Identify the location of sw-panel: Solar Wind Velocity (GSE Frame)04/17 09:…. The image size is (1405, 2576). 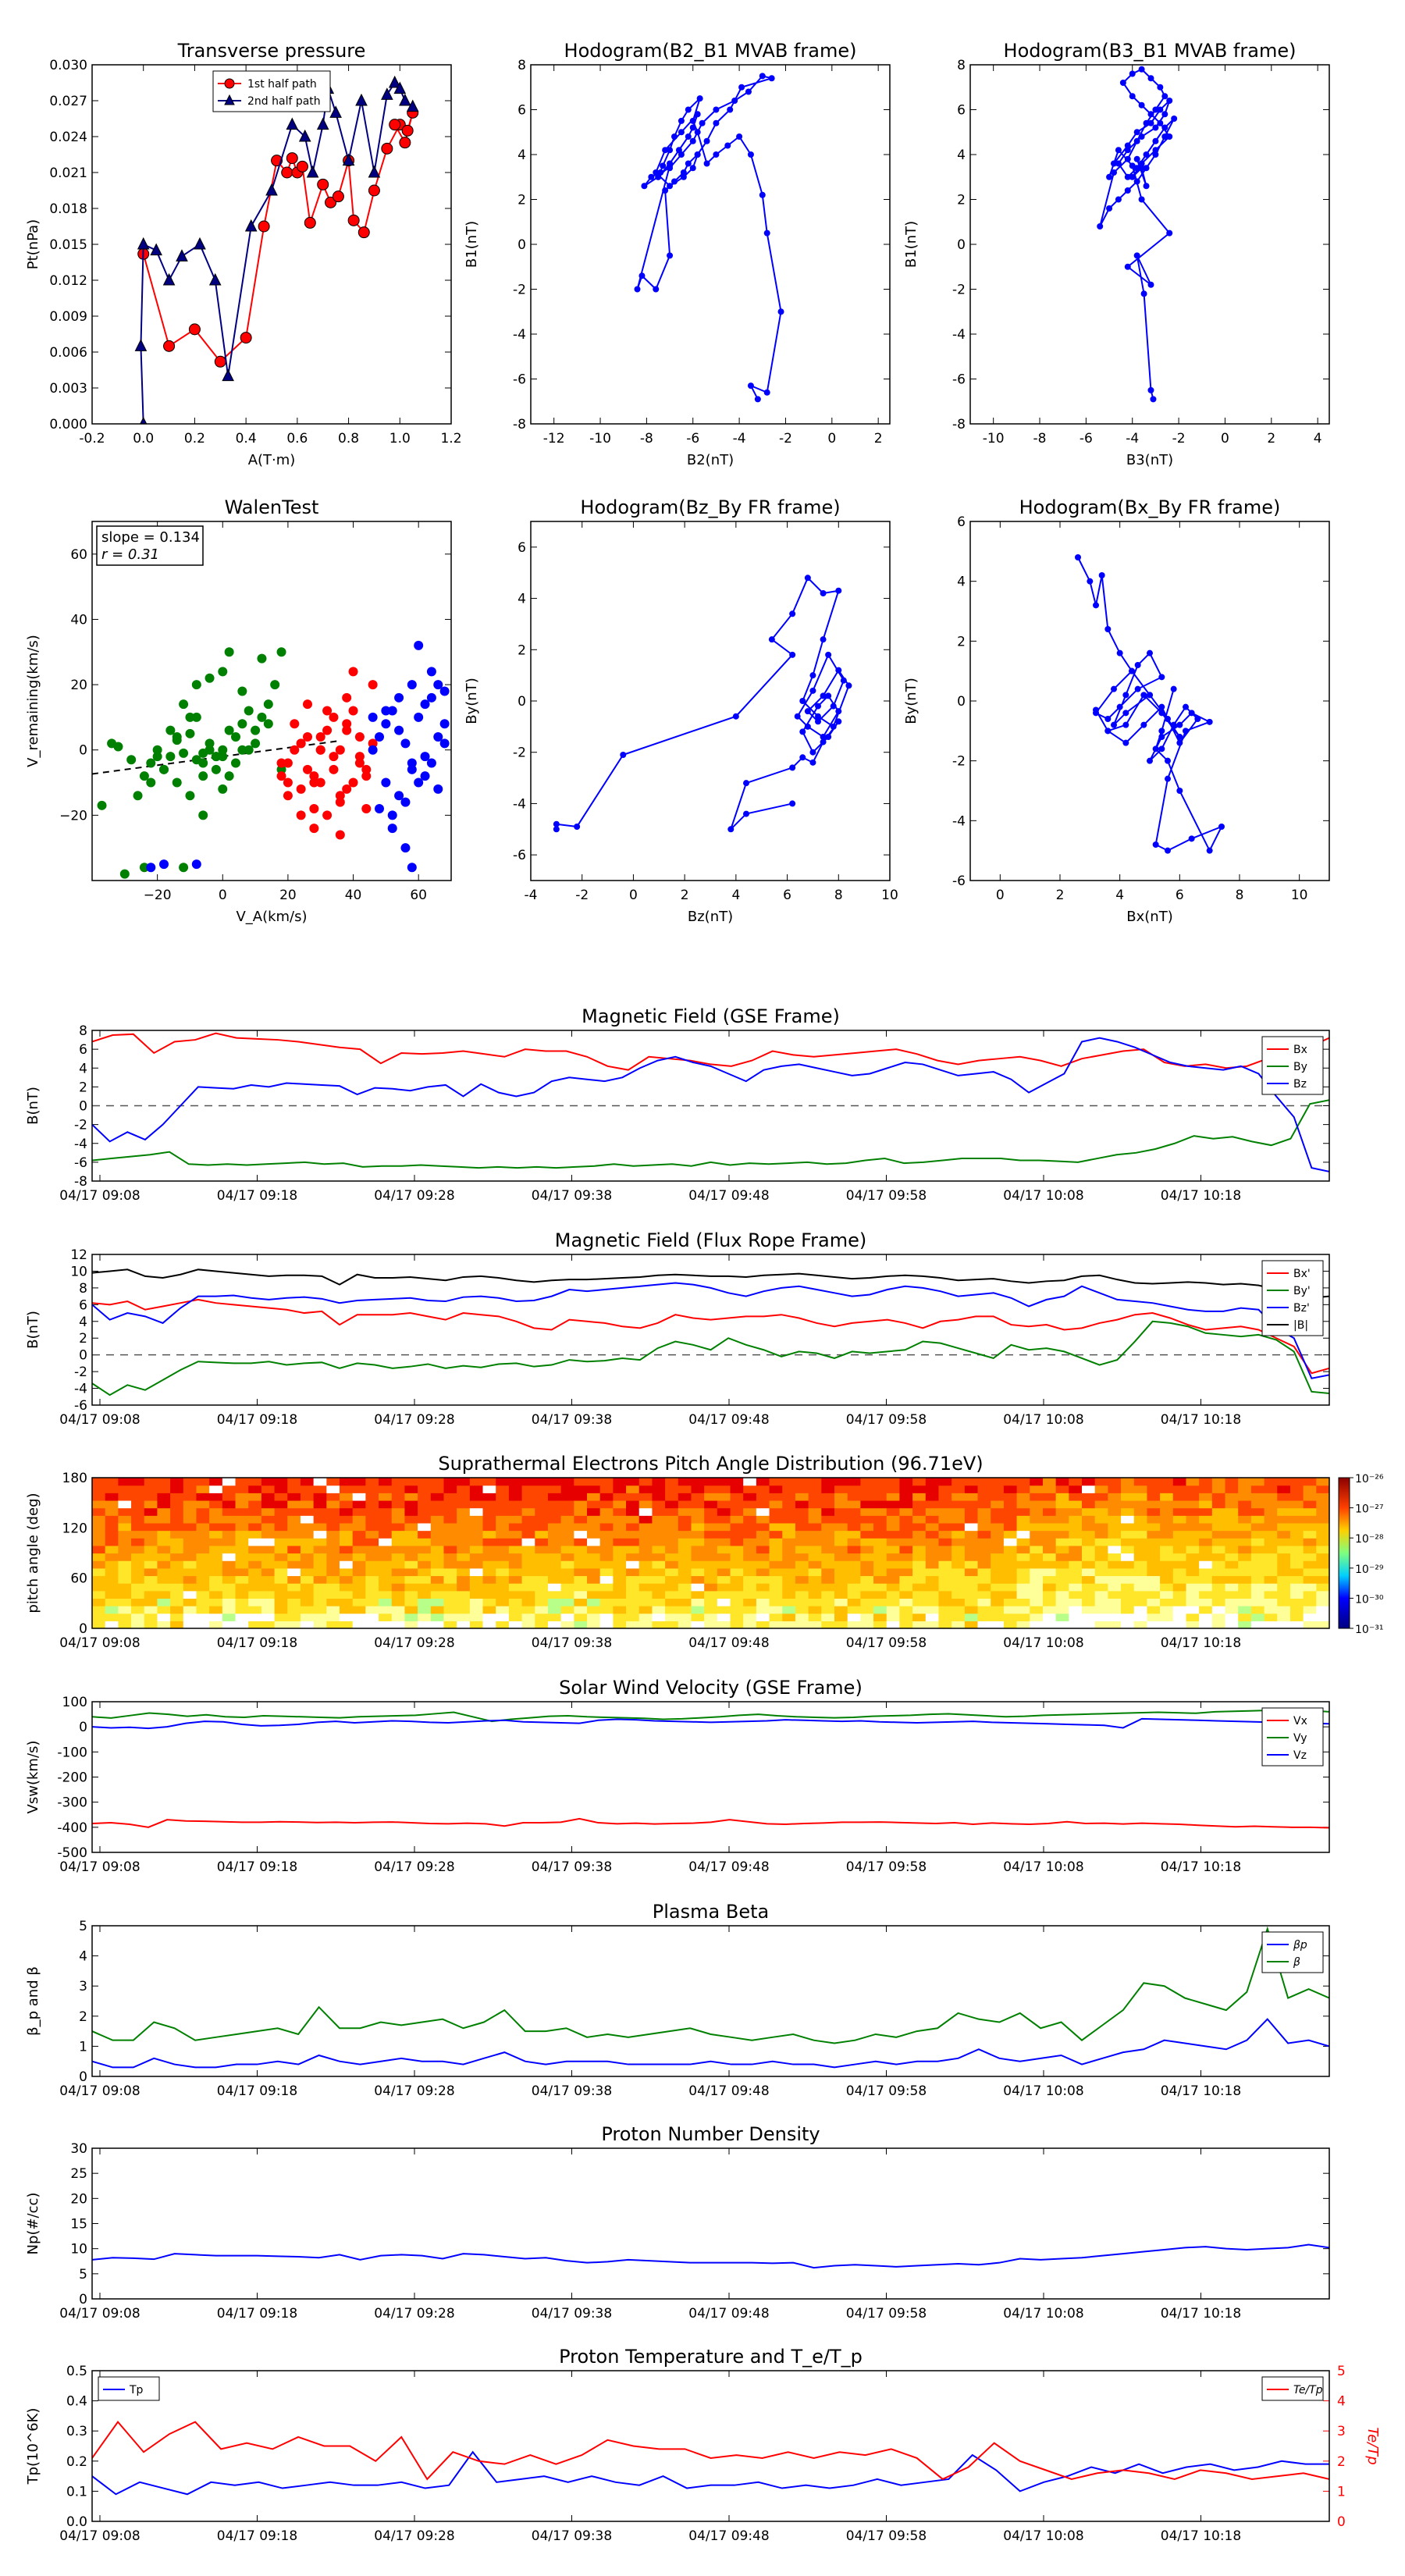
(678, 1776).